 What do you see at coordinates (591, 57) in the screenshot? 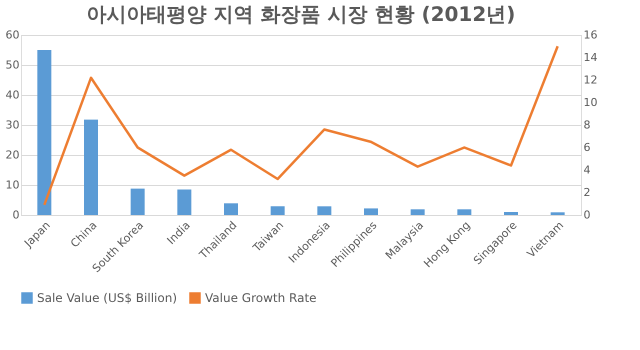
I see `y2-tick-label: 14` at bounding box center [591, 57].